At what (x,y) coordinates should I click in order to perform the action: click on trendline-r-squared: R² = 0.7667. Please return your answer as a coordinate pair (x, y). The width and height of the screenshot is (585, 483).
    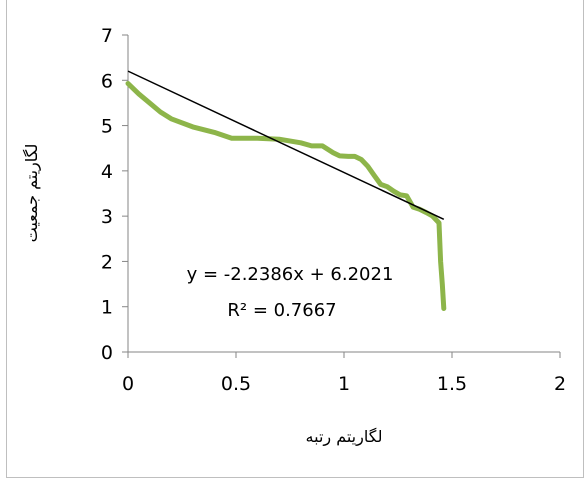
    Looking at the image, I should click on (281, 310).